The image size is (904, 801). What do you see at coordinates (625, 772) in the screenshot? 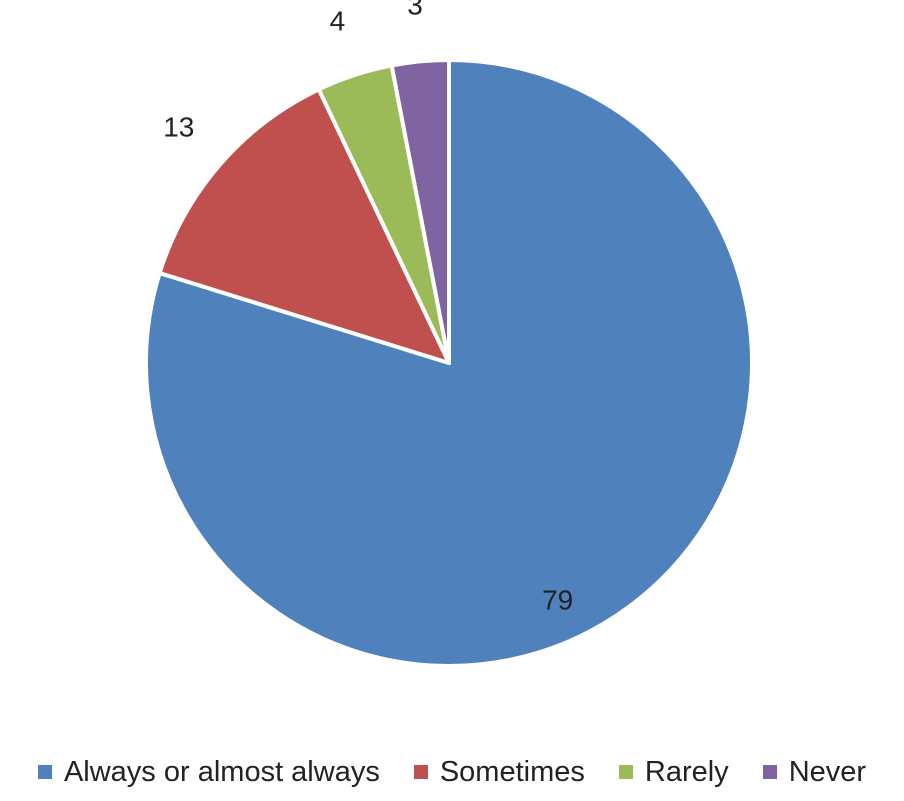
I see `legend-swatch-rarely` at bounding box center [625, 772].